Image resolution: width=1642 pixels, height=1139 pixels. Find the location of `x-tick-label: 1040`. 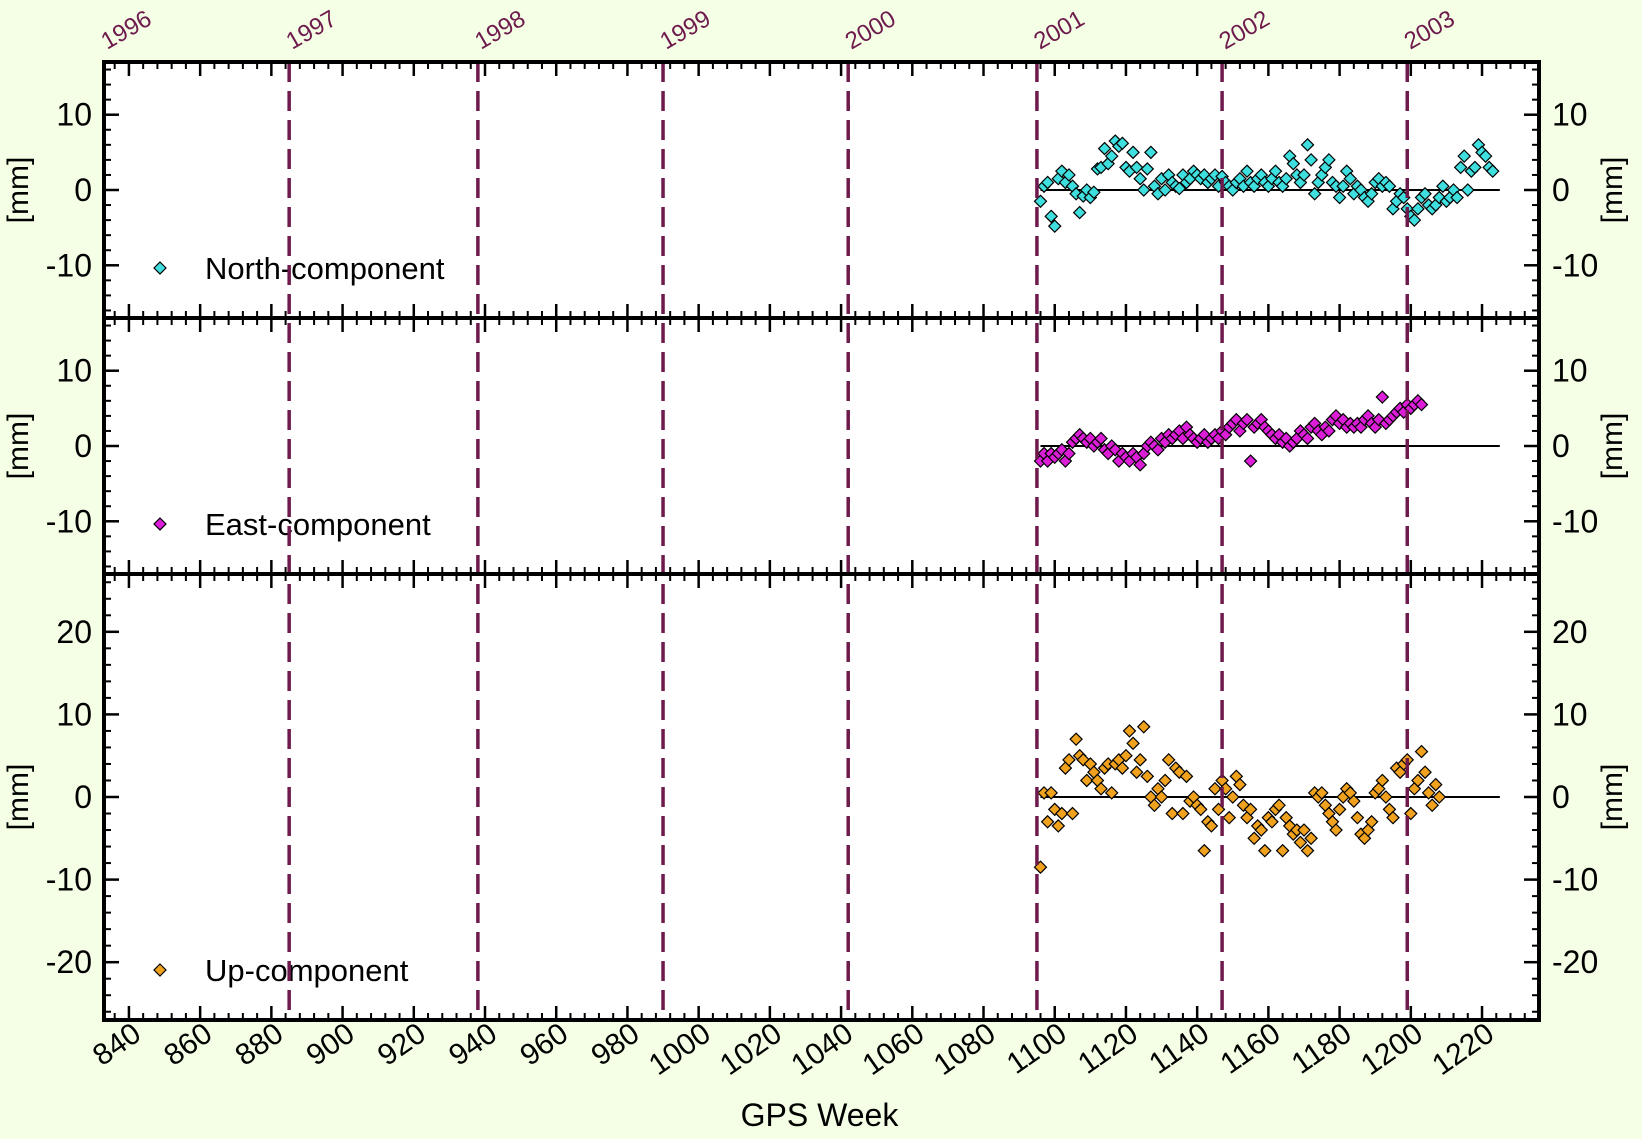

x-tick-label: 1040 is located at coordinates (822, 1049).